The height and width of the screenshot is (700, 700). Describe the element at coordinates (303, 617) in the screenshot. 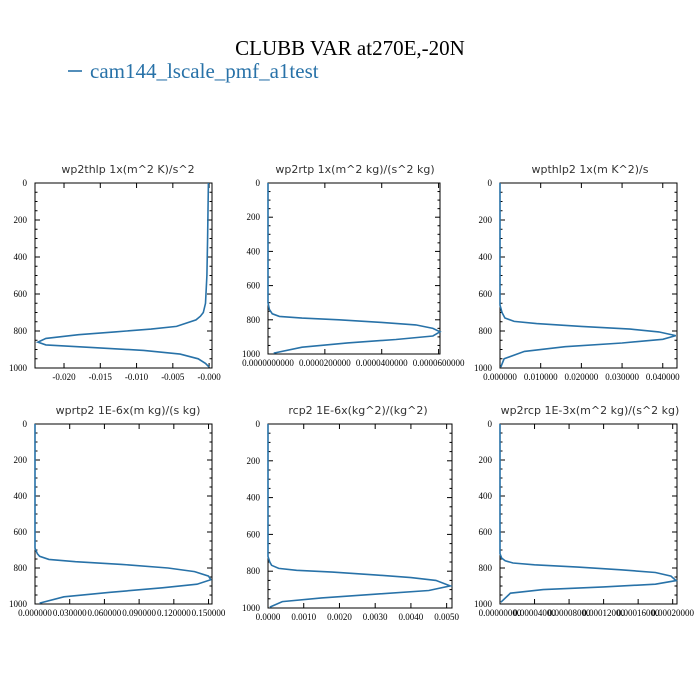

I see `x-tick-label: 0.0010` at that location.